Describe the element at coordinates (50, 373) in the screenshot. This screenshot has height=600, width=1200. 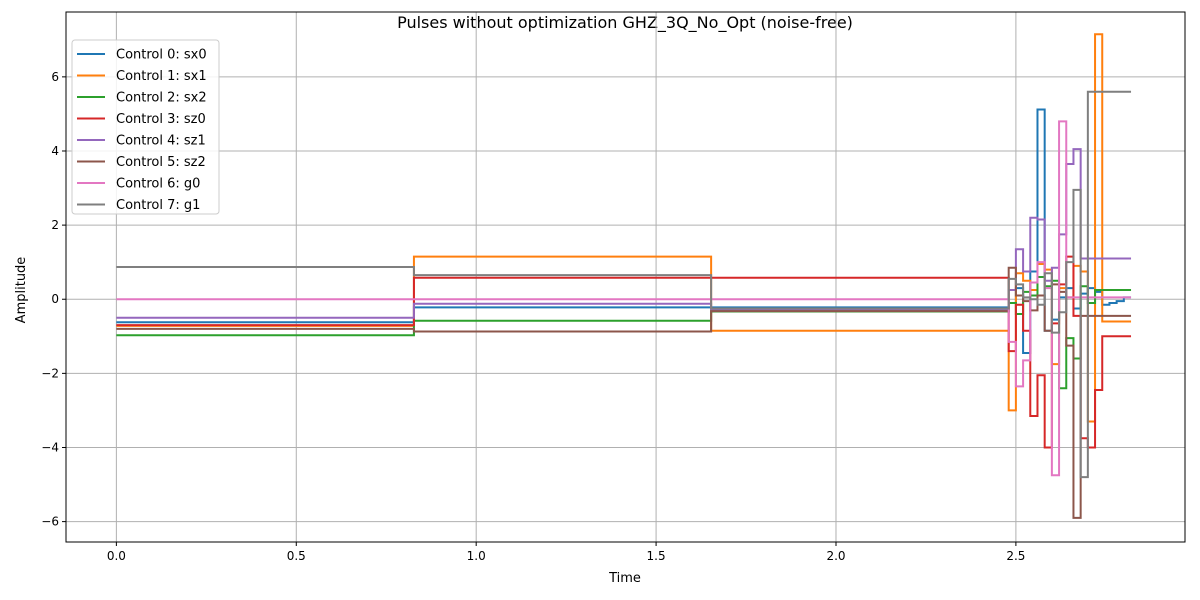
I see `y-tick-label: −2` at that location.